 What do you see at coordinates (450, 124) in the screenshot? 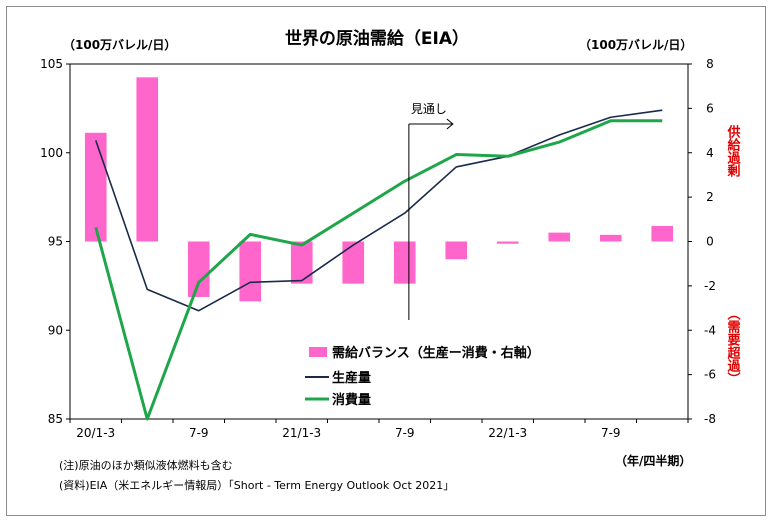
I see `forecast-arrowhead` at bounding box center [450, 124].